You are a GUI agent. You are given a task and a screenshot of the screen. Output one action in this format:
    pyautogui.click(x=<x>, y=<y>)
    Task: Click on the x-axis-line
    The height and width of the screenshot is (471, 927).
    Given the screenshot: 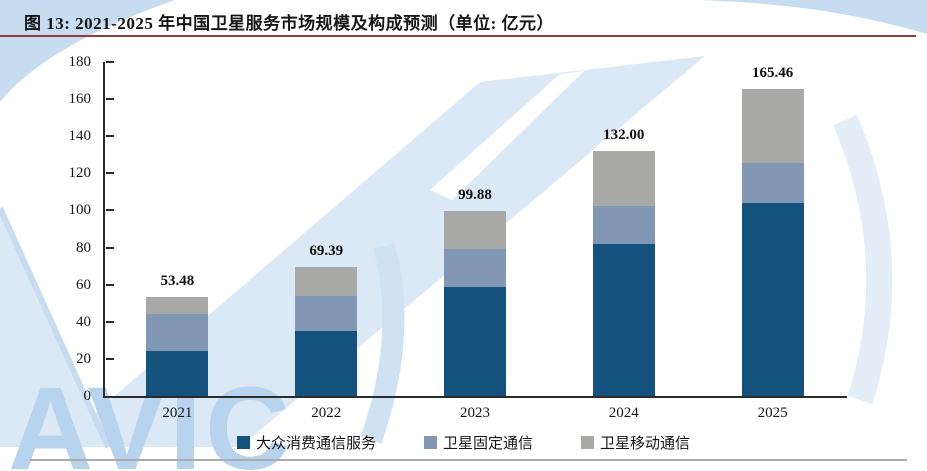 What is the action you would take?
    pyautogui.click(x=475, y=397)
    